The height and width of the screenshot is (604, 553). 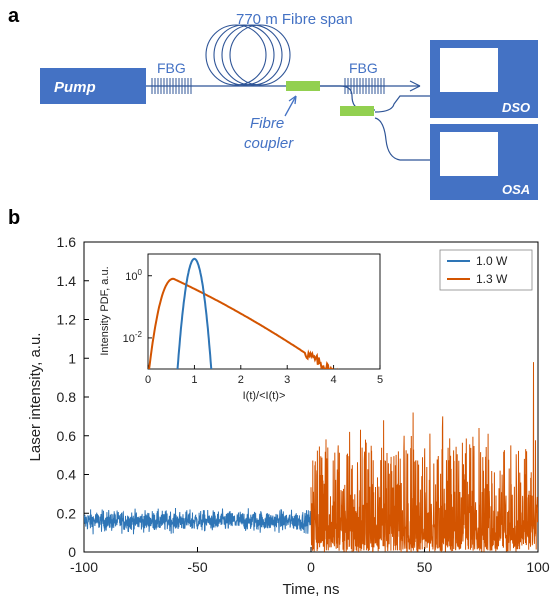 I want to click on inset-y-tick-label: 10⁻², so click(x=133, y=337).